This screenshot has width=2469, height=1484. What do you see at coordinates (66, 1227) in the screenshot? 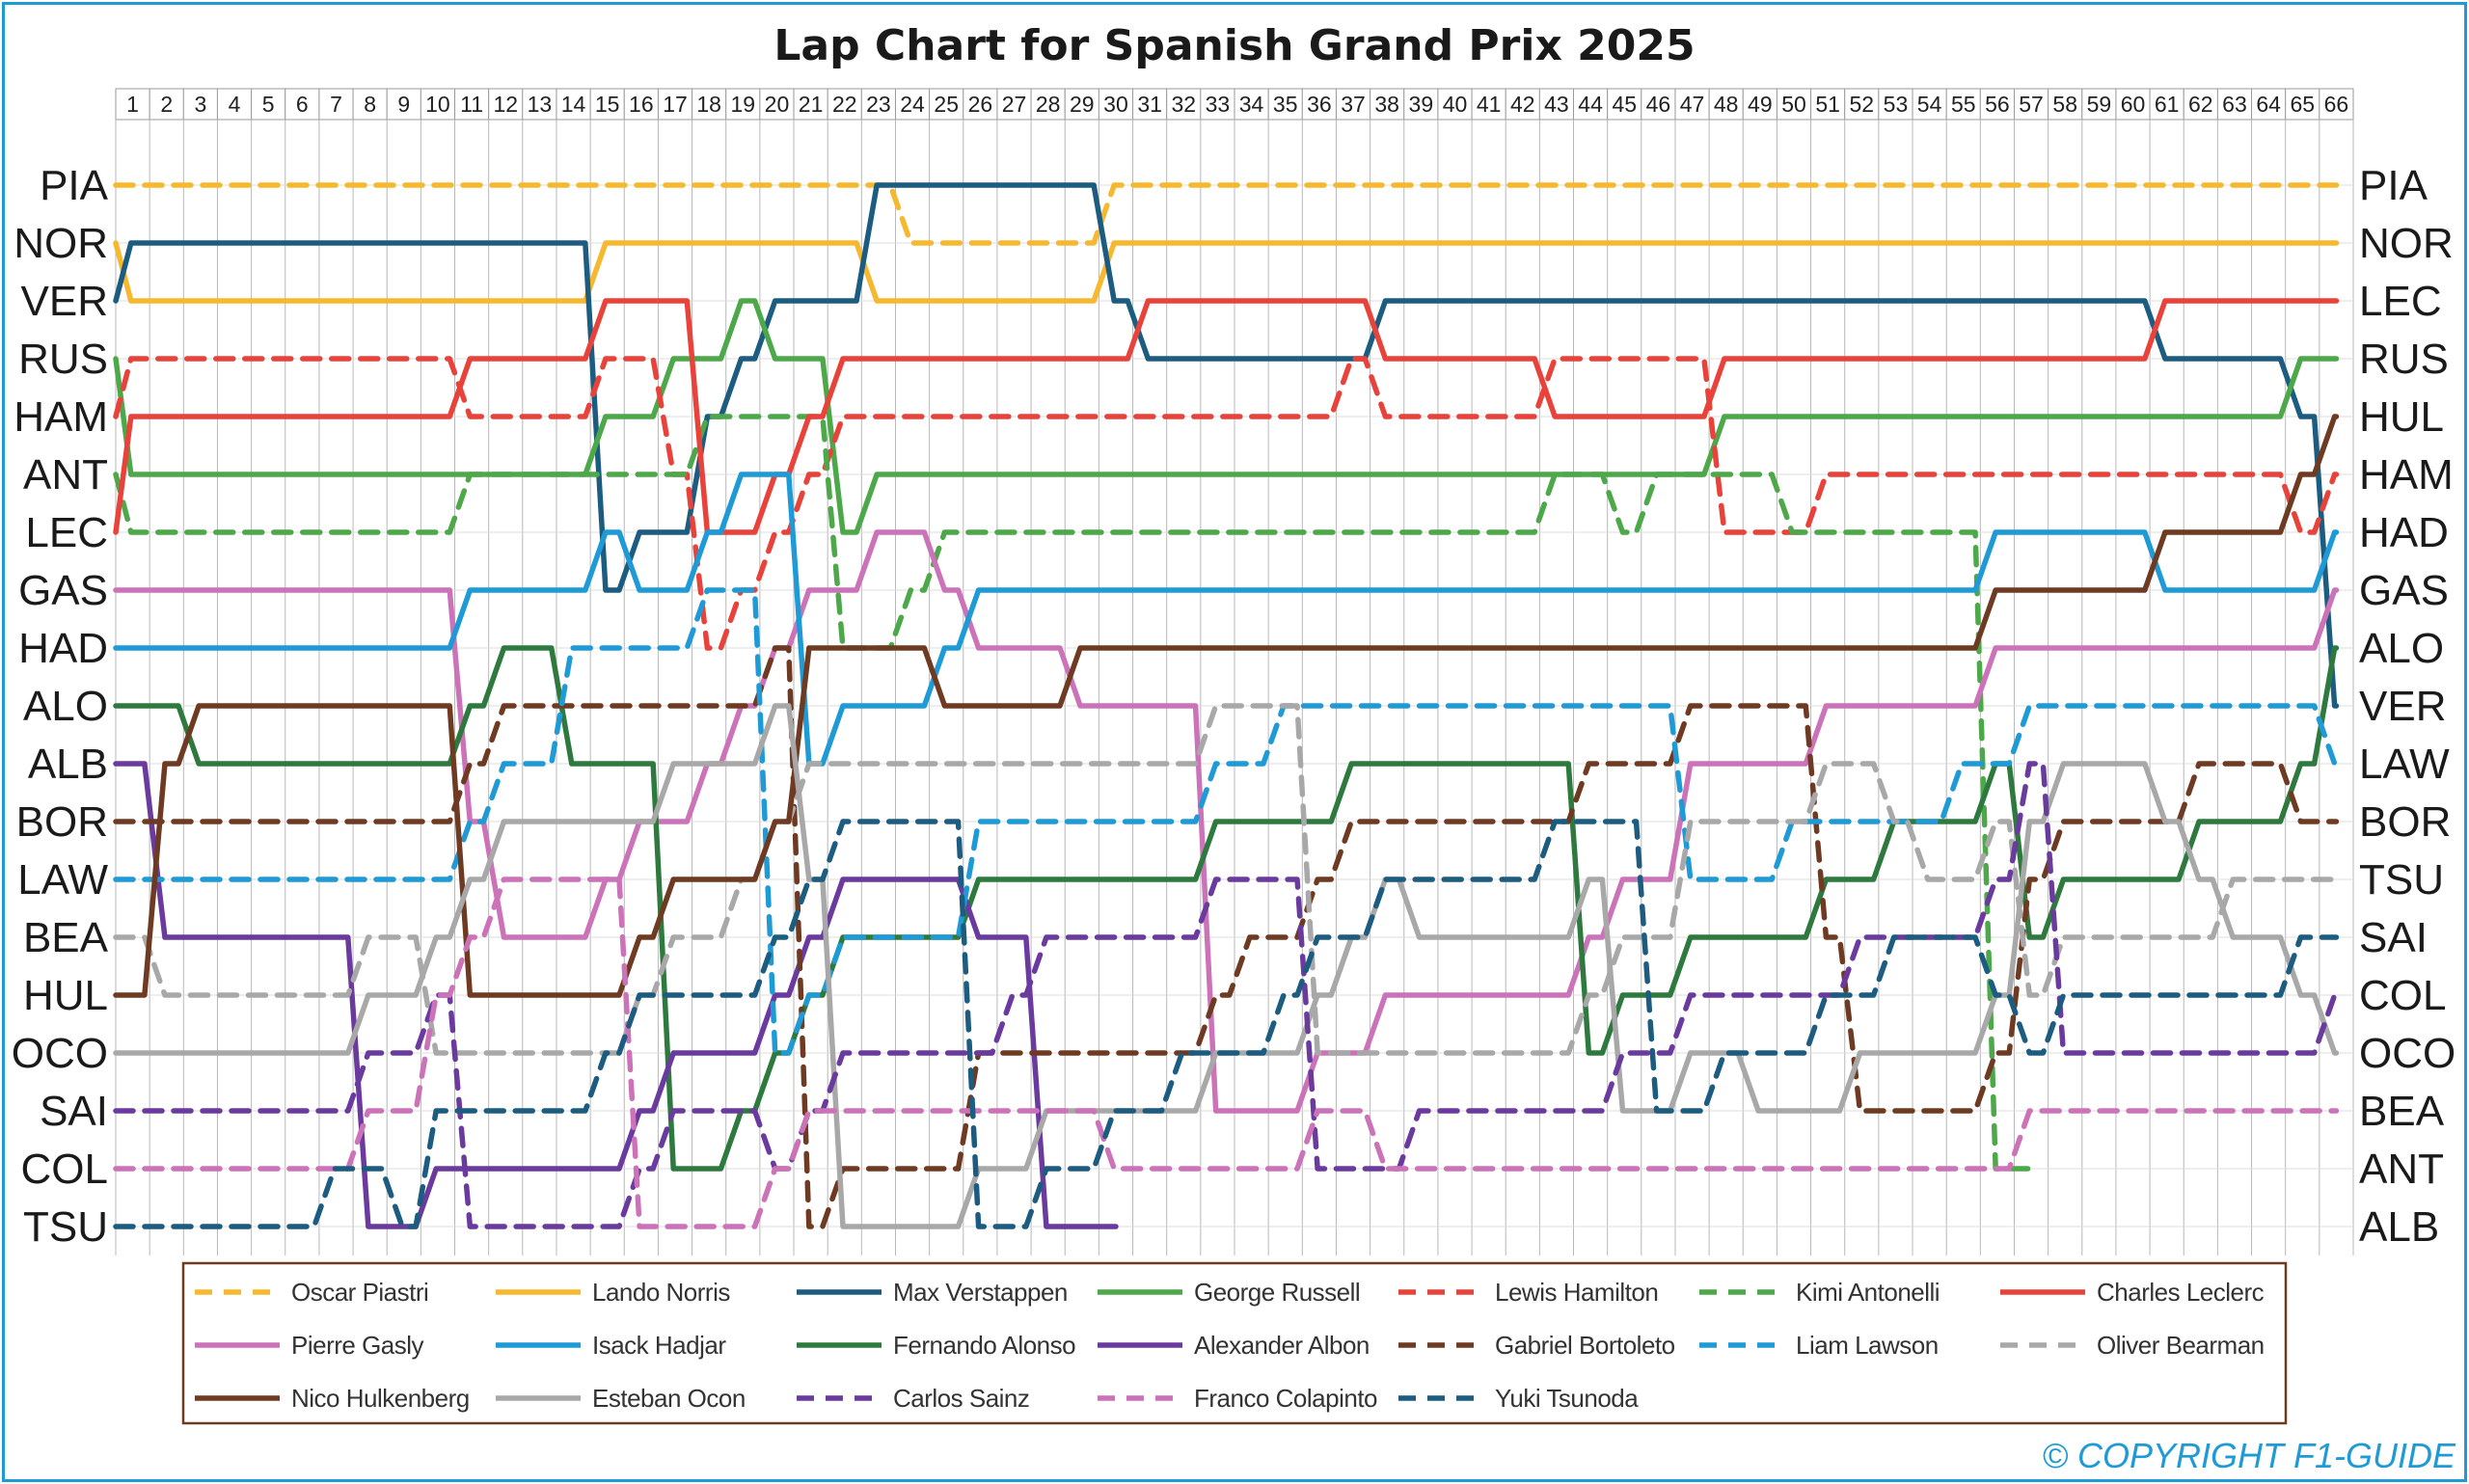
I see `start-position-label: TSU` at bounding box center [66, 1227].